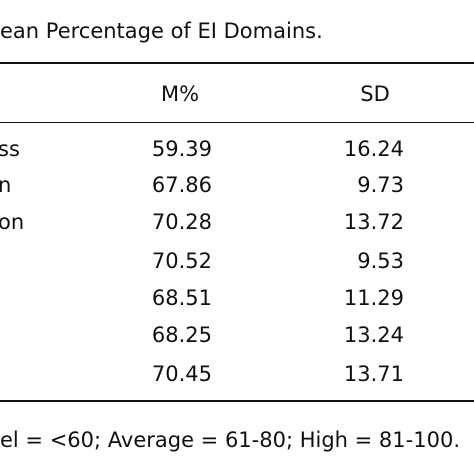  Describe the element at coordinates (181, 261) in the screenshot. I see `cell-mean: 70.52` at that location.